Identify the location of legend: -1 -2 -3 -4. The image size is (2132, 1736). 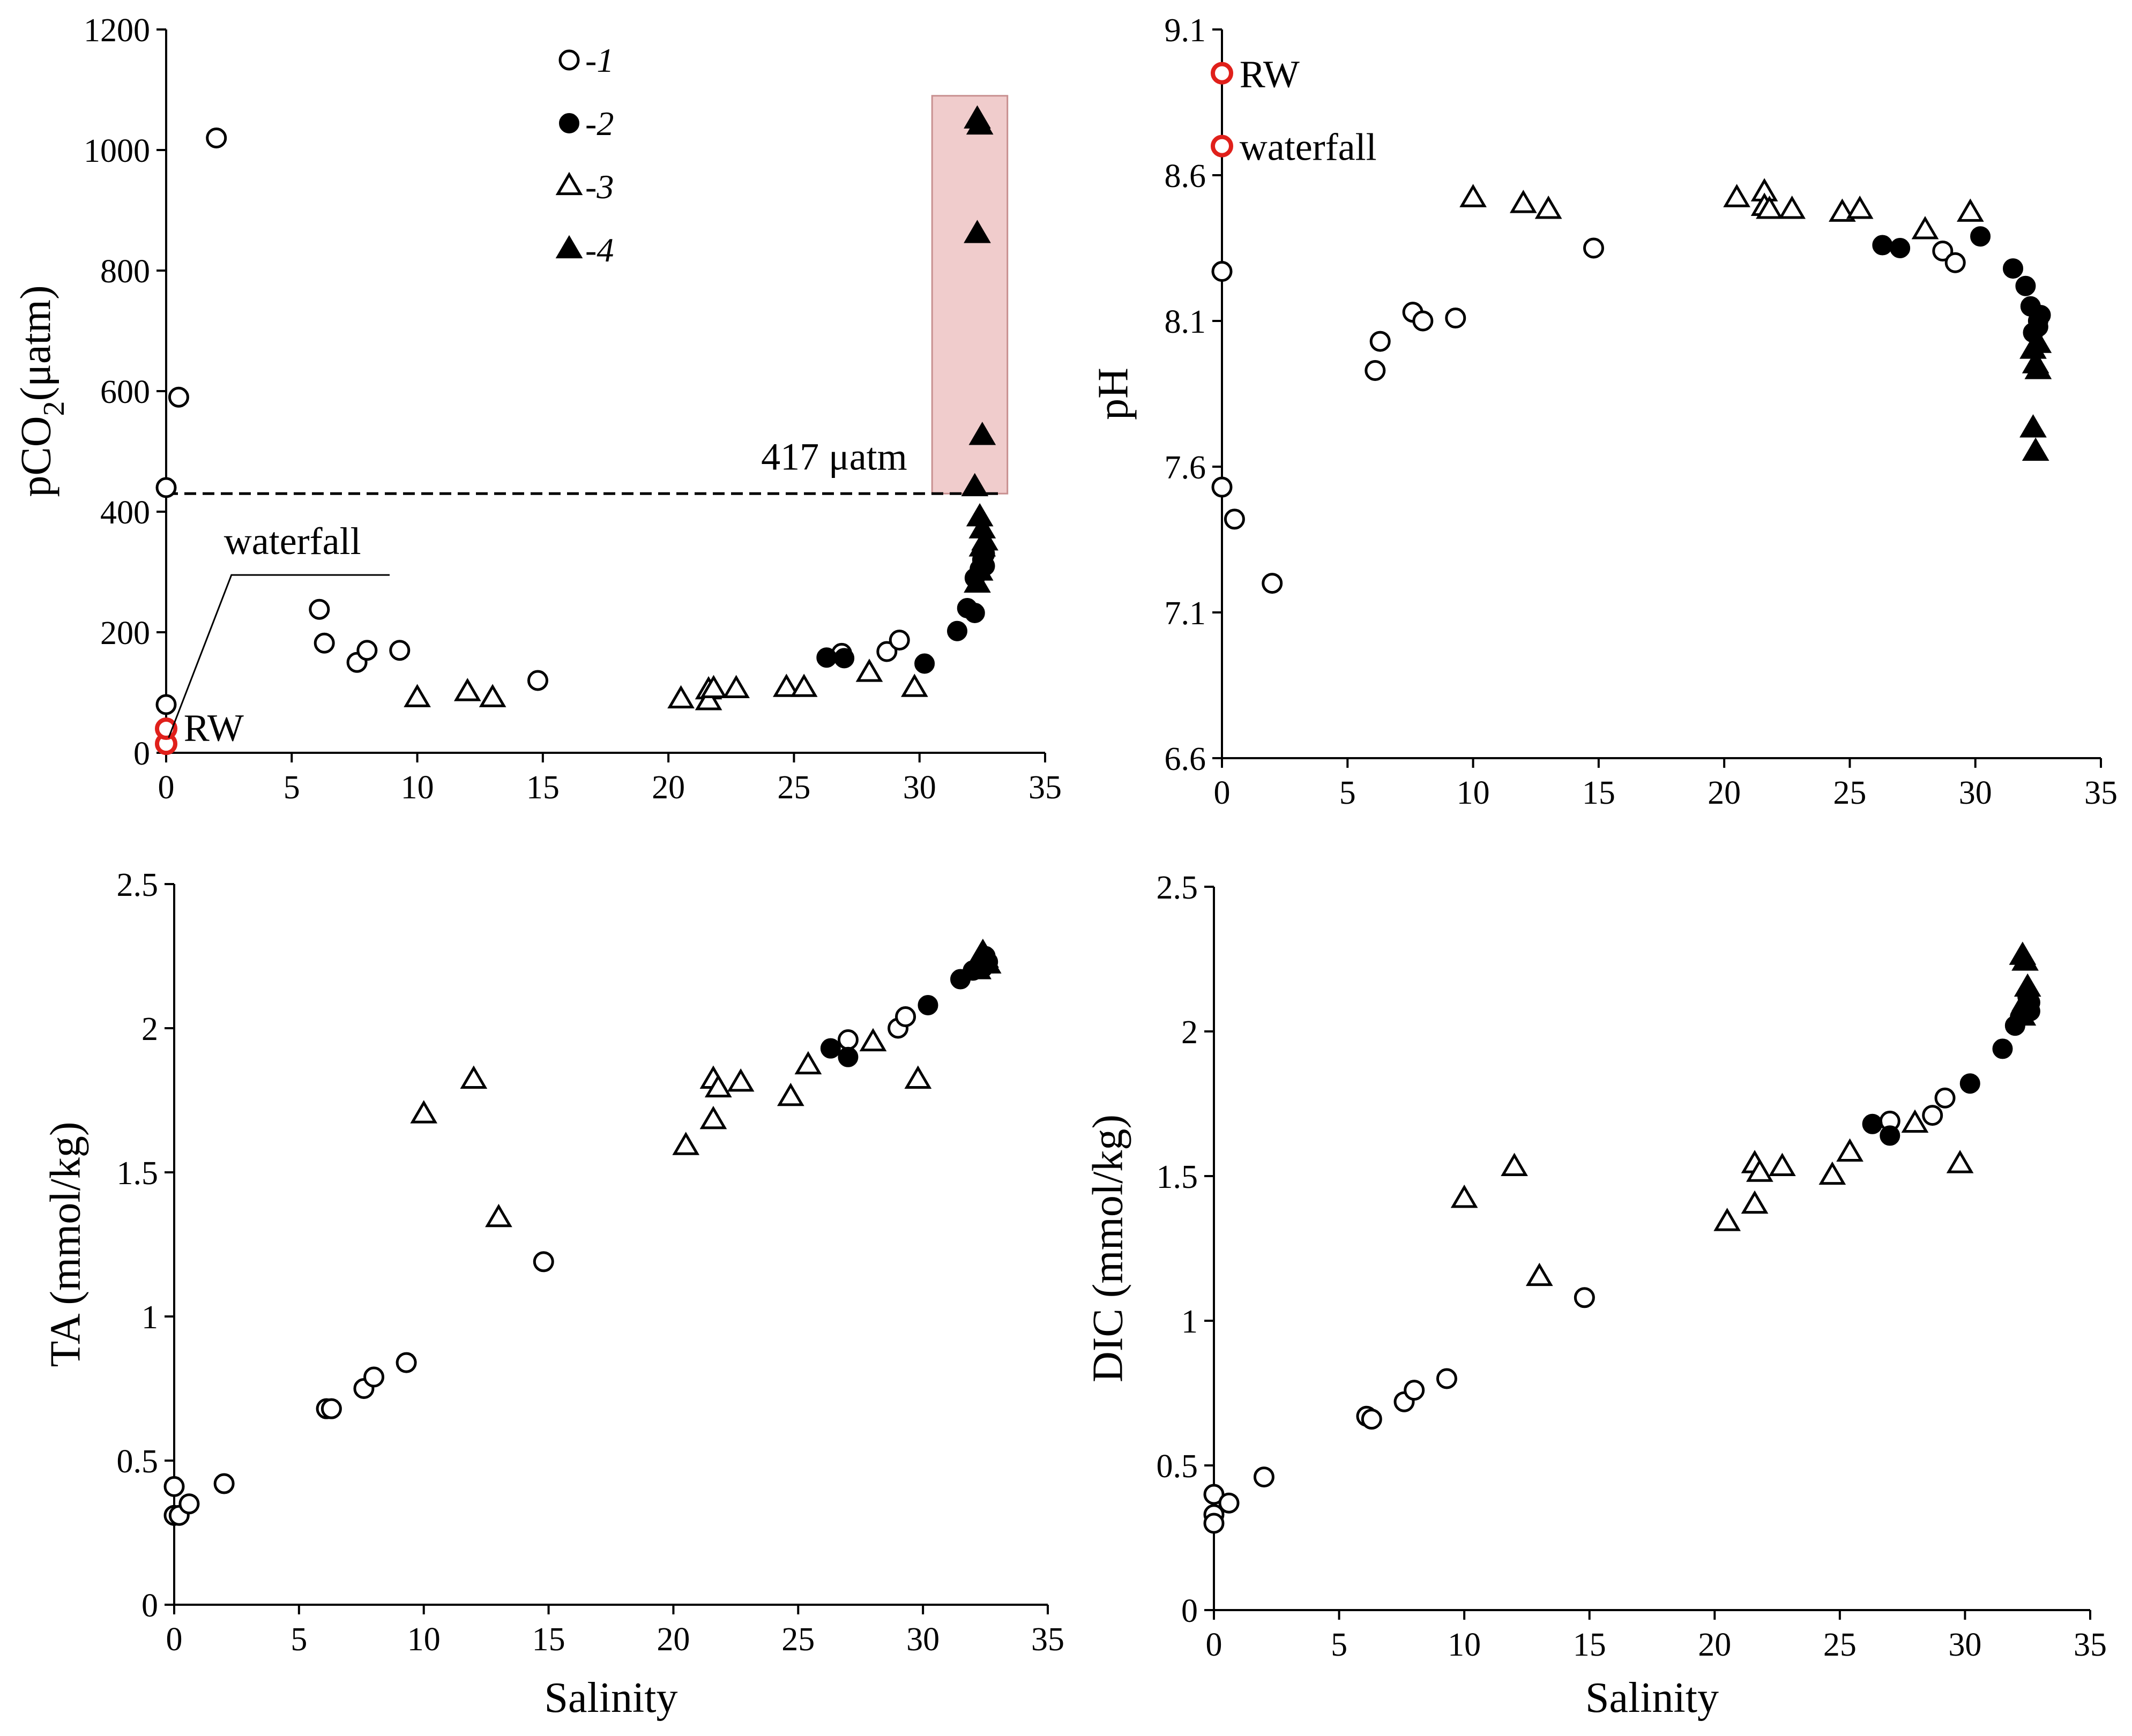
(585, 155).